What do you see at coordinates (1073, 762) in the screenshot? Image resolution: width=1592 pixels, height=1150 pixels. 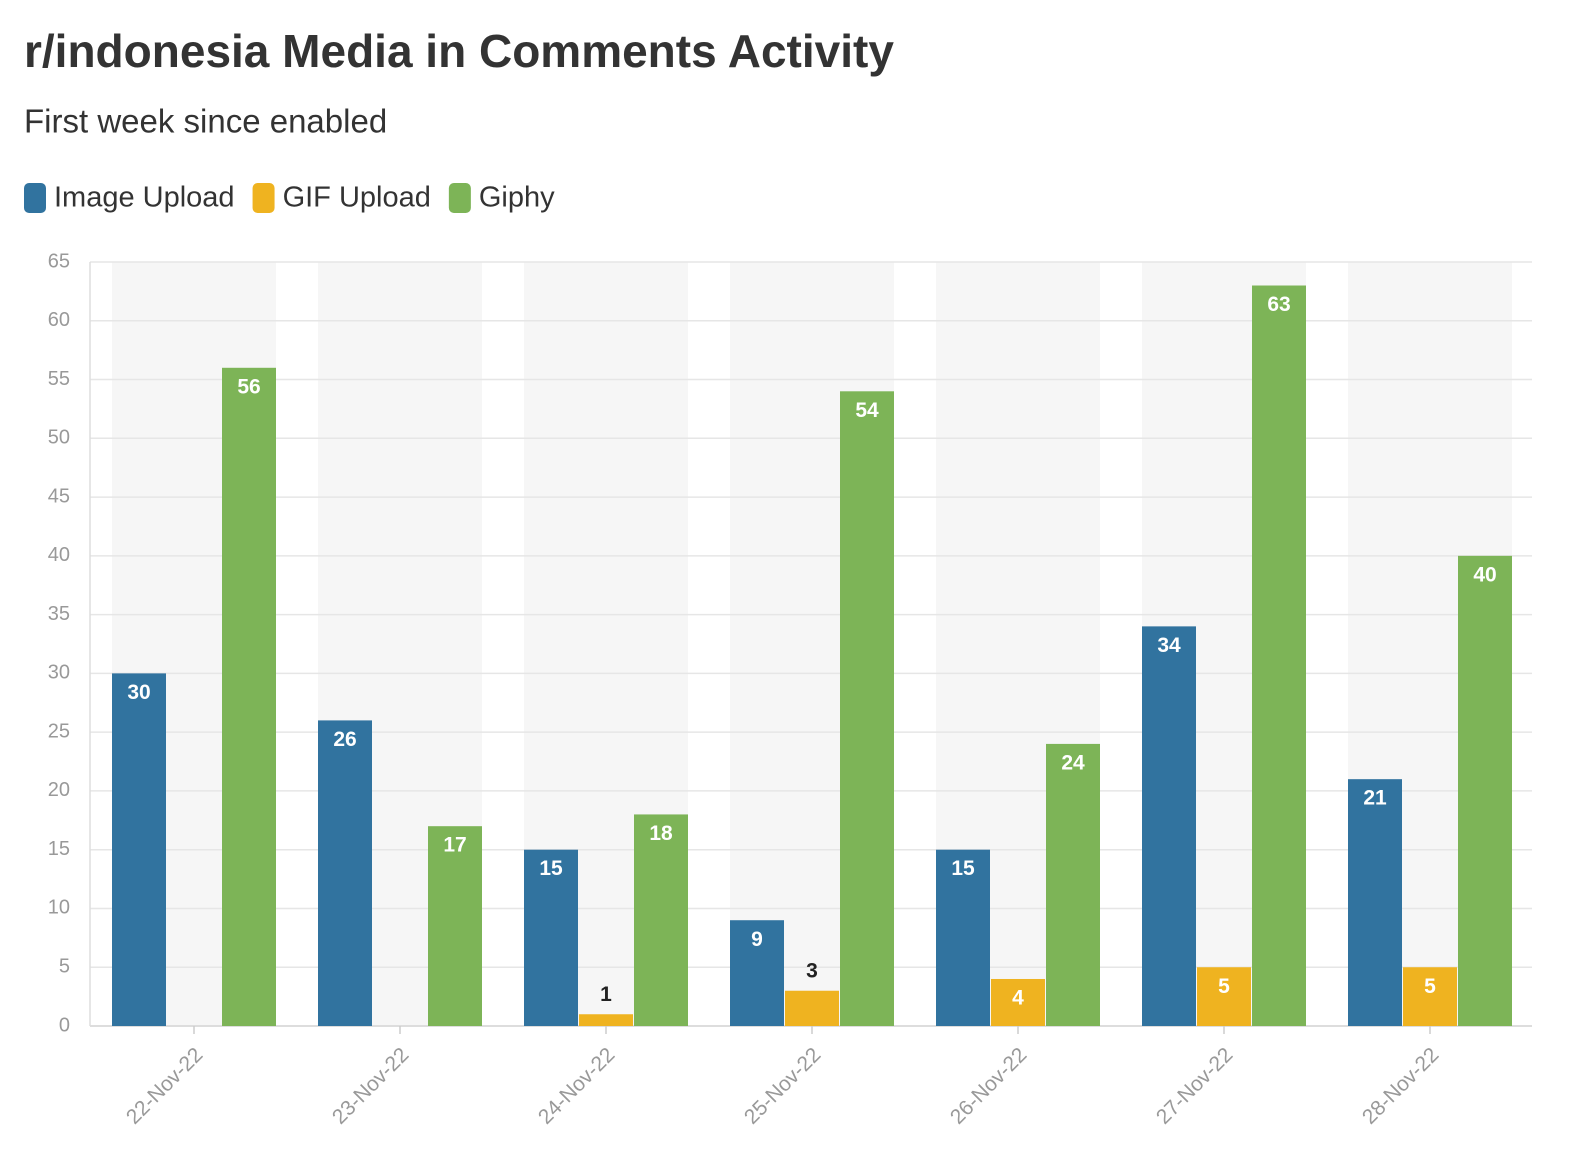 I see `value-label: 24` at bounding box center [1073, 762].